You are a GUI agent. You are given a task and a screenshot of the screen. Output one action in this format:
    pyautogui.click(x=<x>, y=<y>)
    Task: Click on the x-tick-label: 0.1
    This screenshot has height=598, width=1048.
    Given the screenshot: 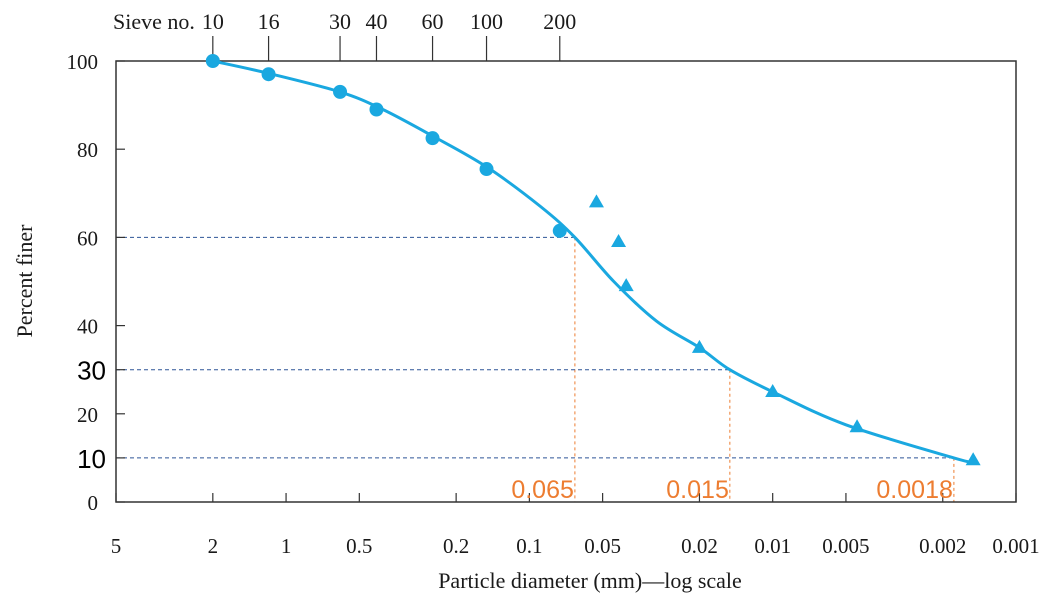 What is the action you would take?
    pyautogui.click(x=529, y=546)
    